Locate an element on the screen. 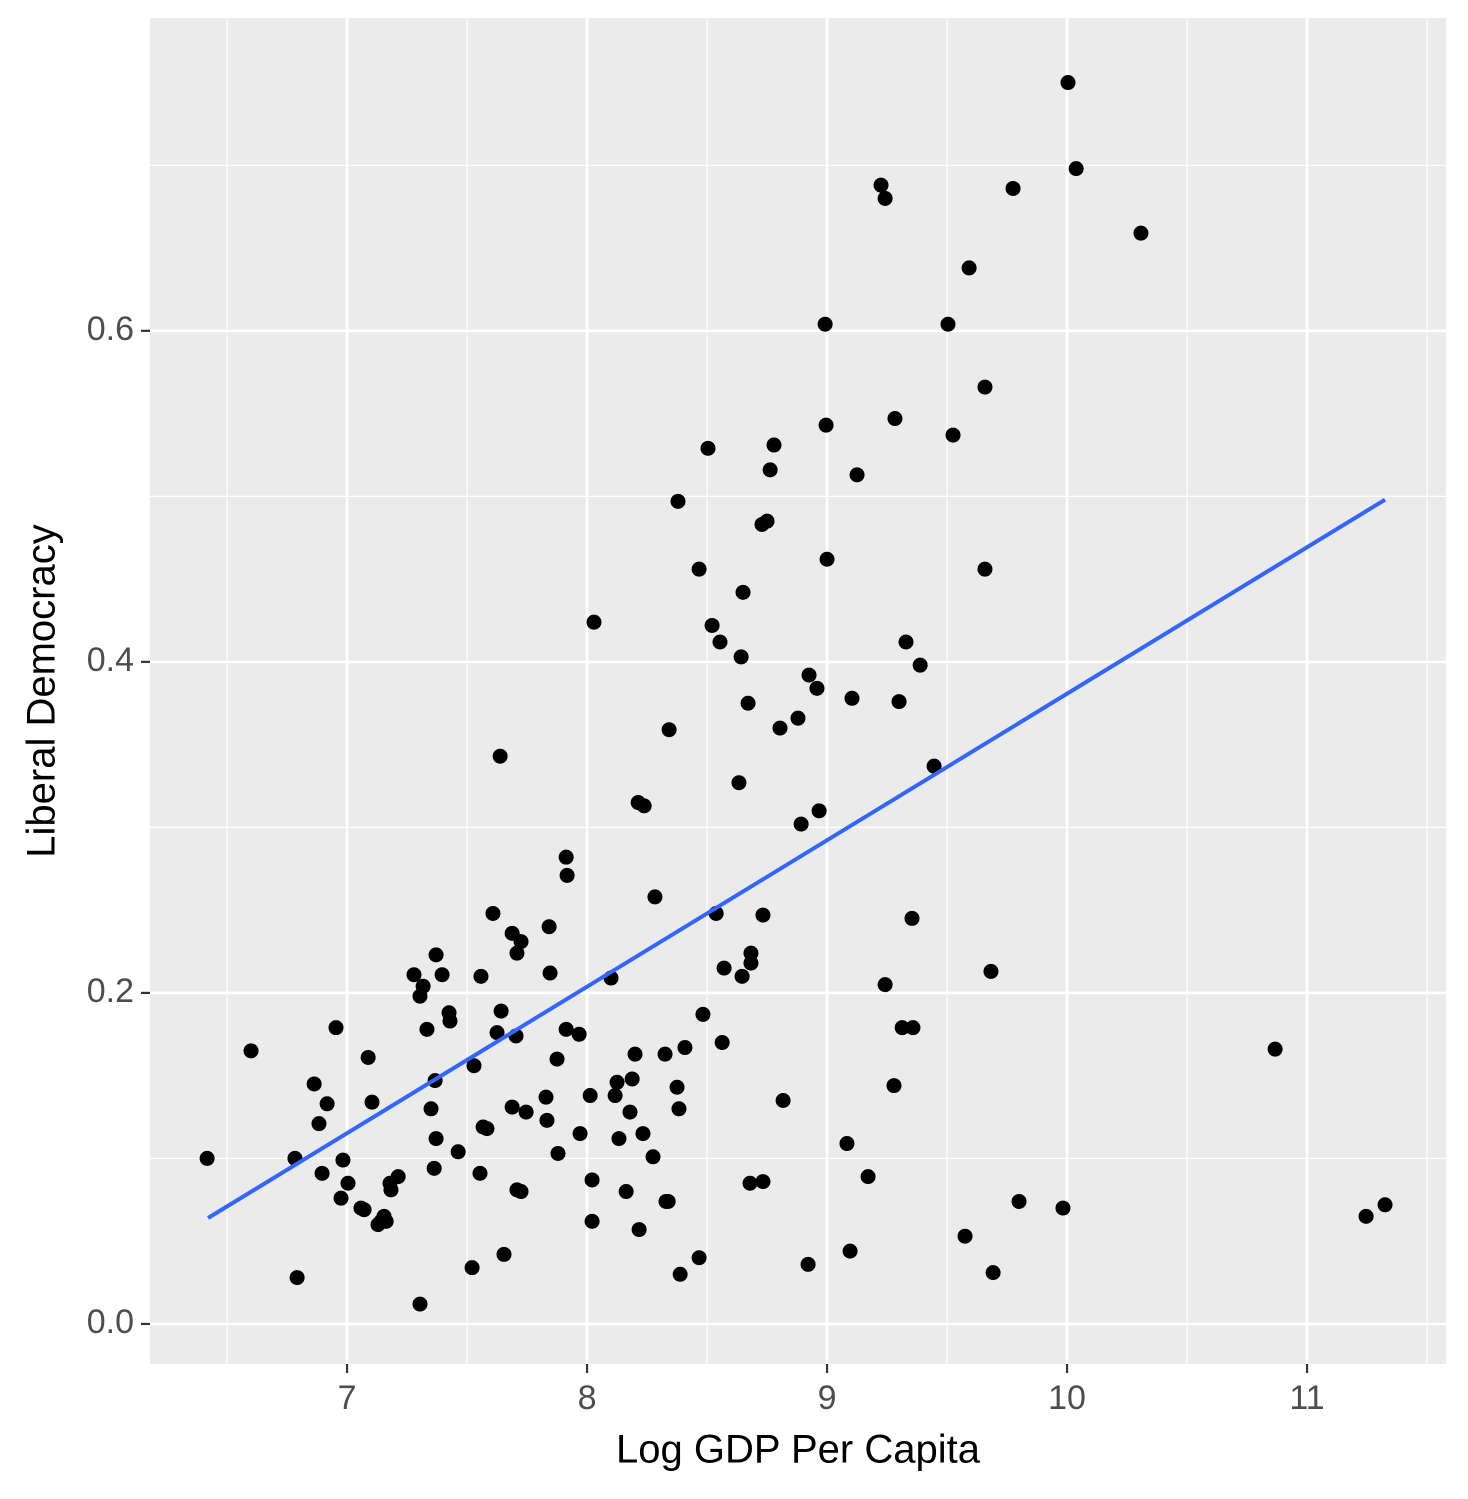  y-tick-label: 0.6 is located at coordinates (110, 329).